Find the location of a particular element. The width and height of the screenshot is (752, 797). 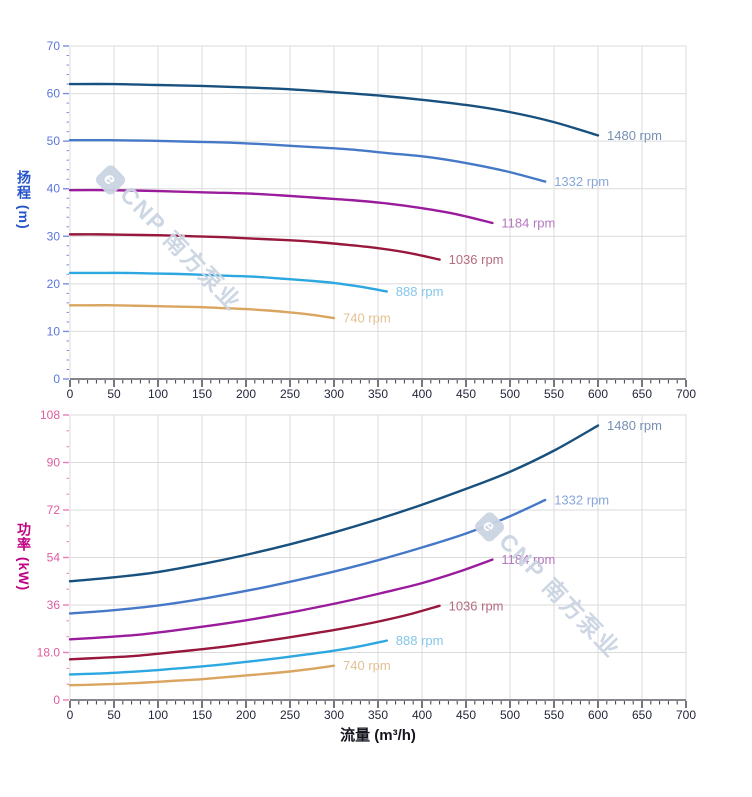

y-tick-label: 54 is located at coordinates (54, 558).